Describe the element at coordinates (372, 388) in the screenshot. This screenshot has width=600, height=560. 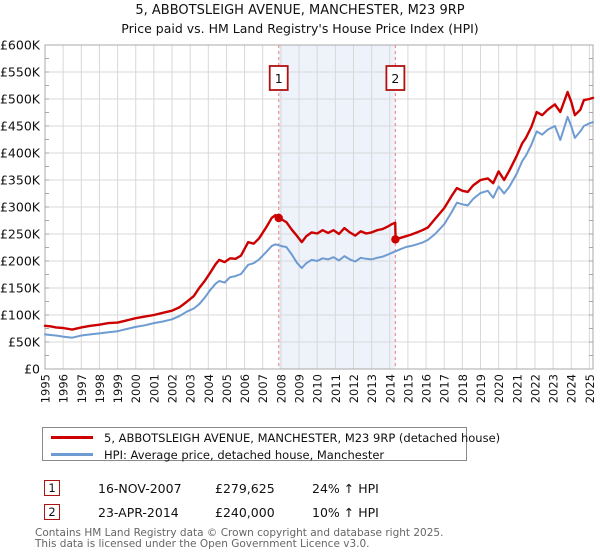
I see `x-axis-year-label: 2013` at that location.